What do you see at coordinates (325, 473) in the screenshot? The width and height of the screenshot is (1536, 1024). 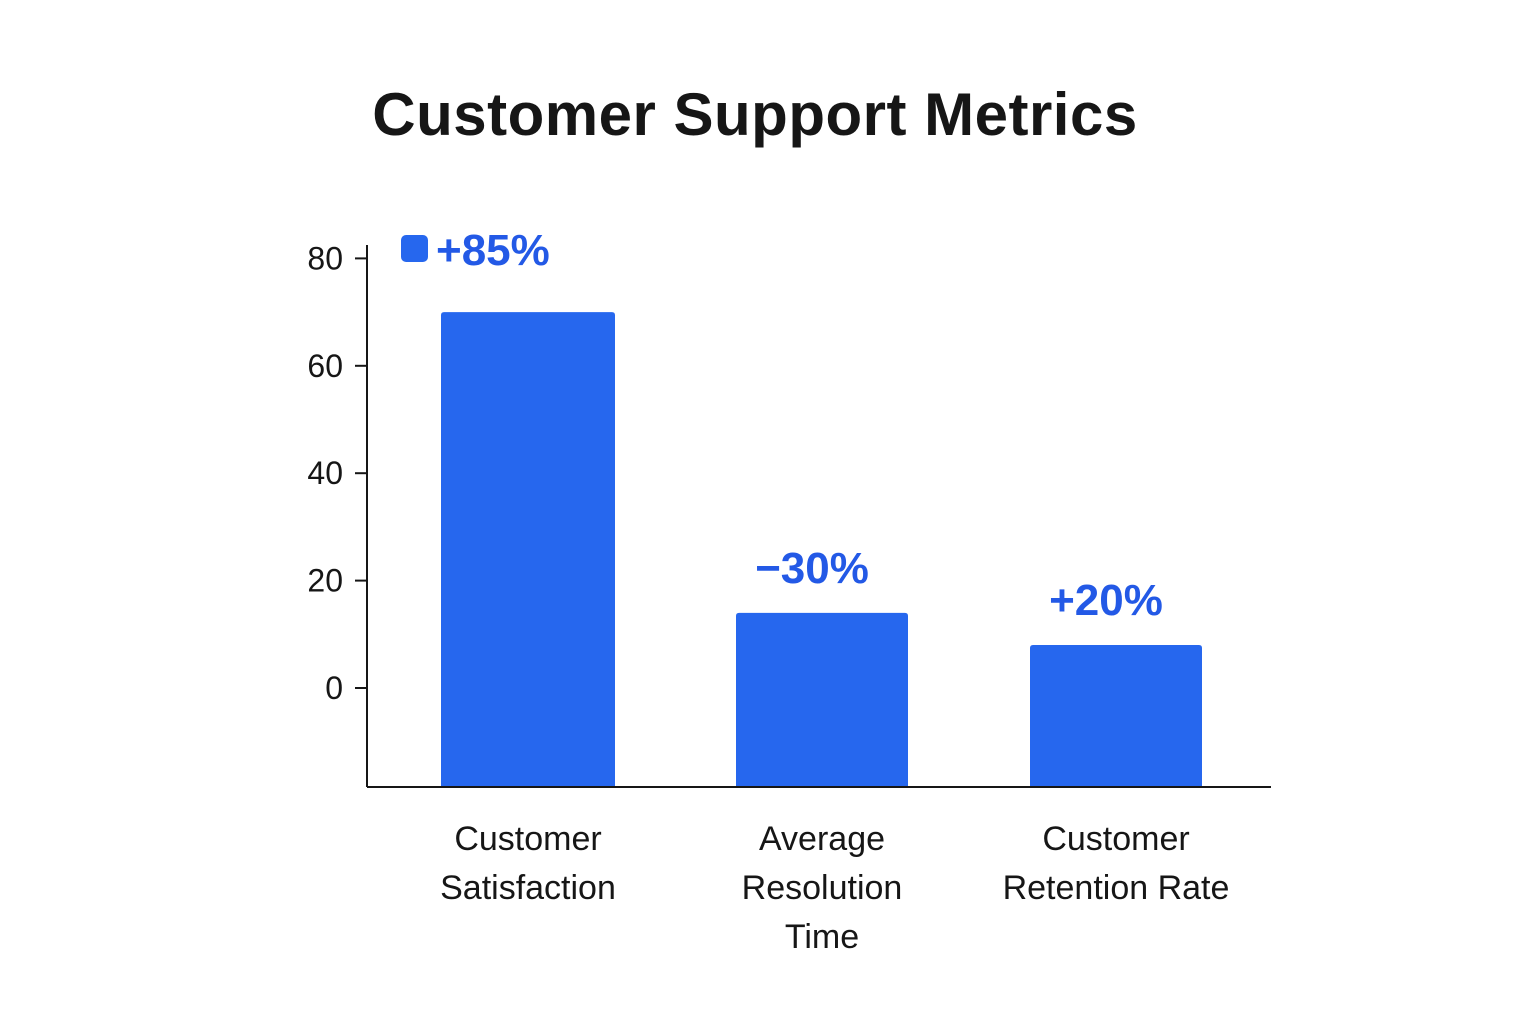 I see `y-tick-label: 40` at bounding box center [325, 473].